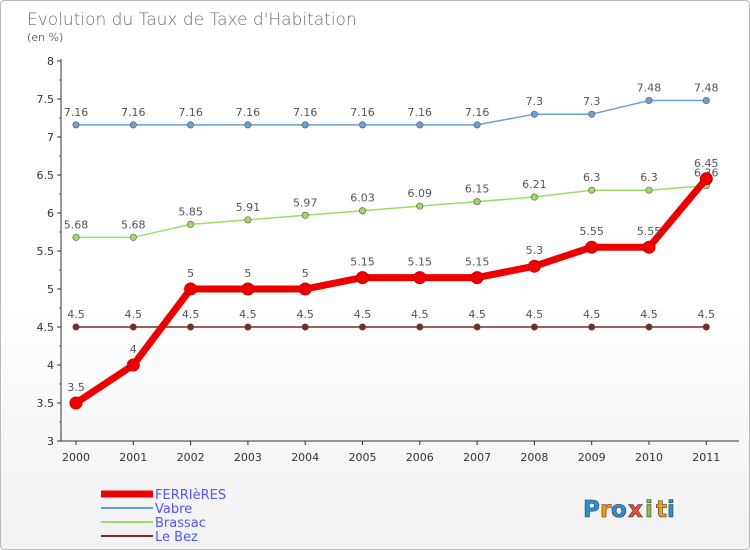 Image resolution: width=750 pixels, height=550 pixels. I want to click on x-tick-label: 2010, so click(649, 457).